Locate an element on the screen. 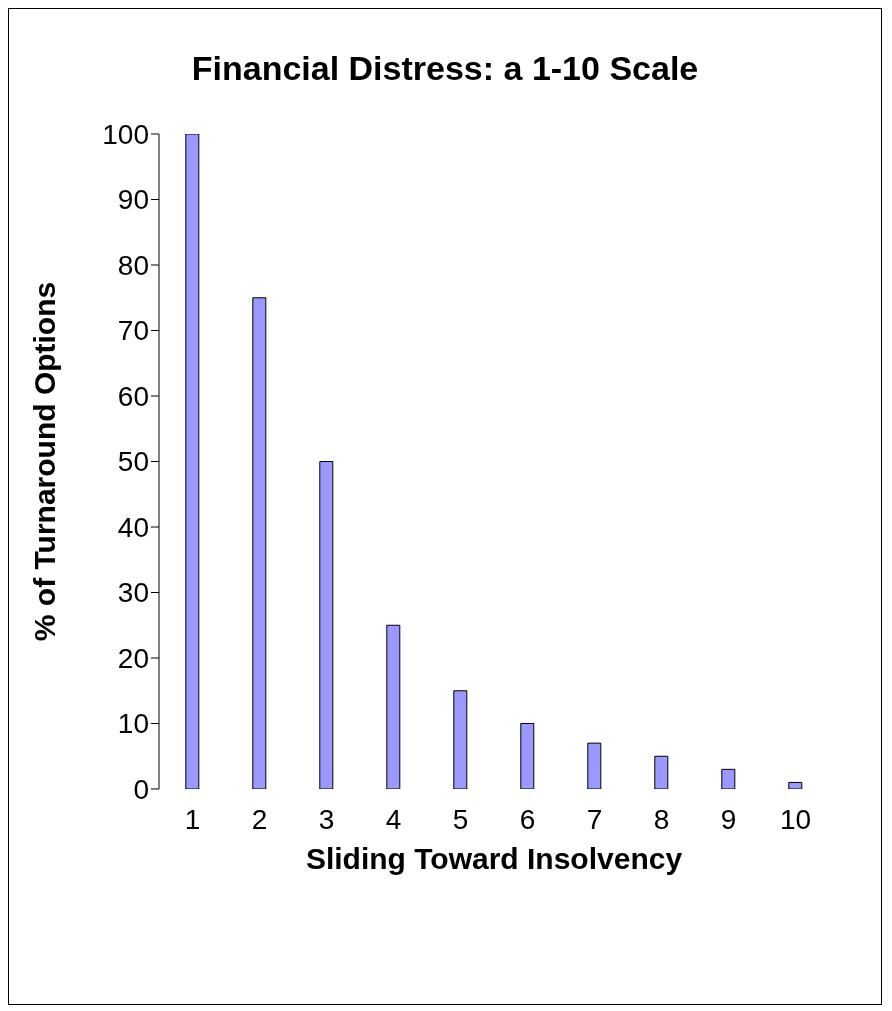 Image resolution: width=892 pixels, height=1011 pixels. y-tick-label: 90 is located at coordinates (133, 200).